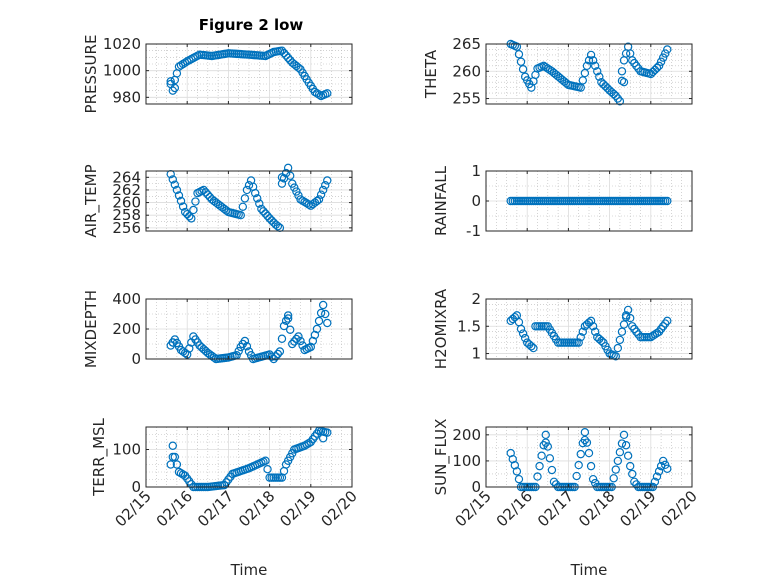  Describe the element at coordinates (126, 177) in the screenshot. I see `y-tick-label: 264` at that location.